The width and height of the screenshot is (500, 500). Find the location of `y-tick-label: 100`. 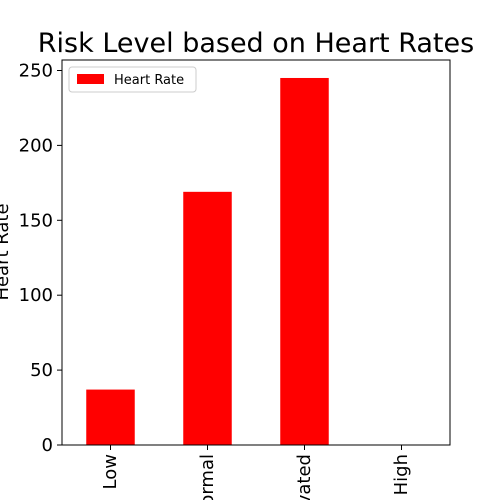

y-tick-label: 100 is located at coordinates (36, 295).